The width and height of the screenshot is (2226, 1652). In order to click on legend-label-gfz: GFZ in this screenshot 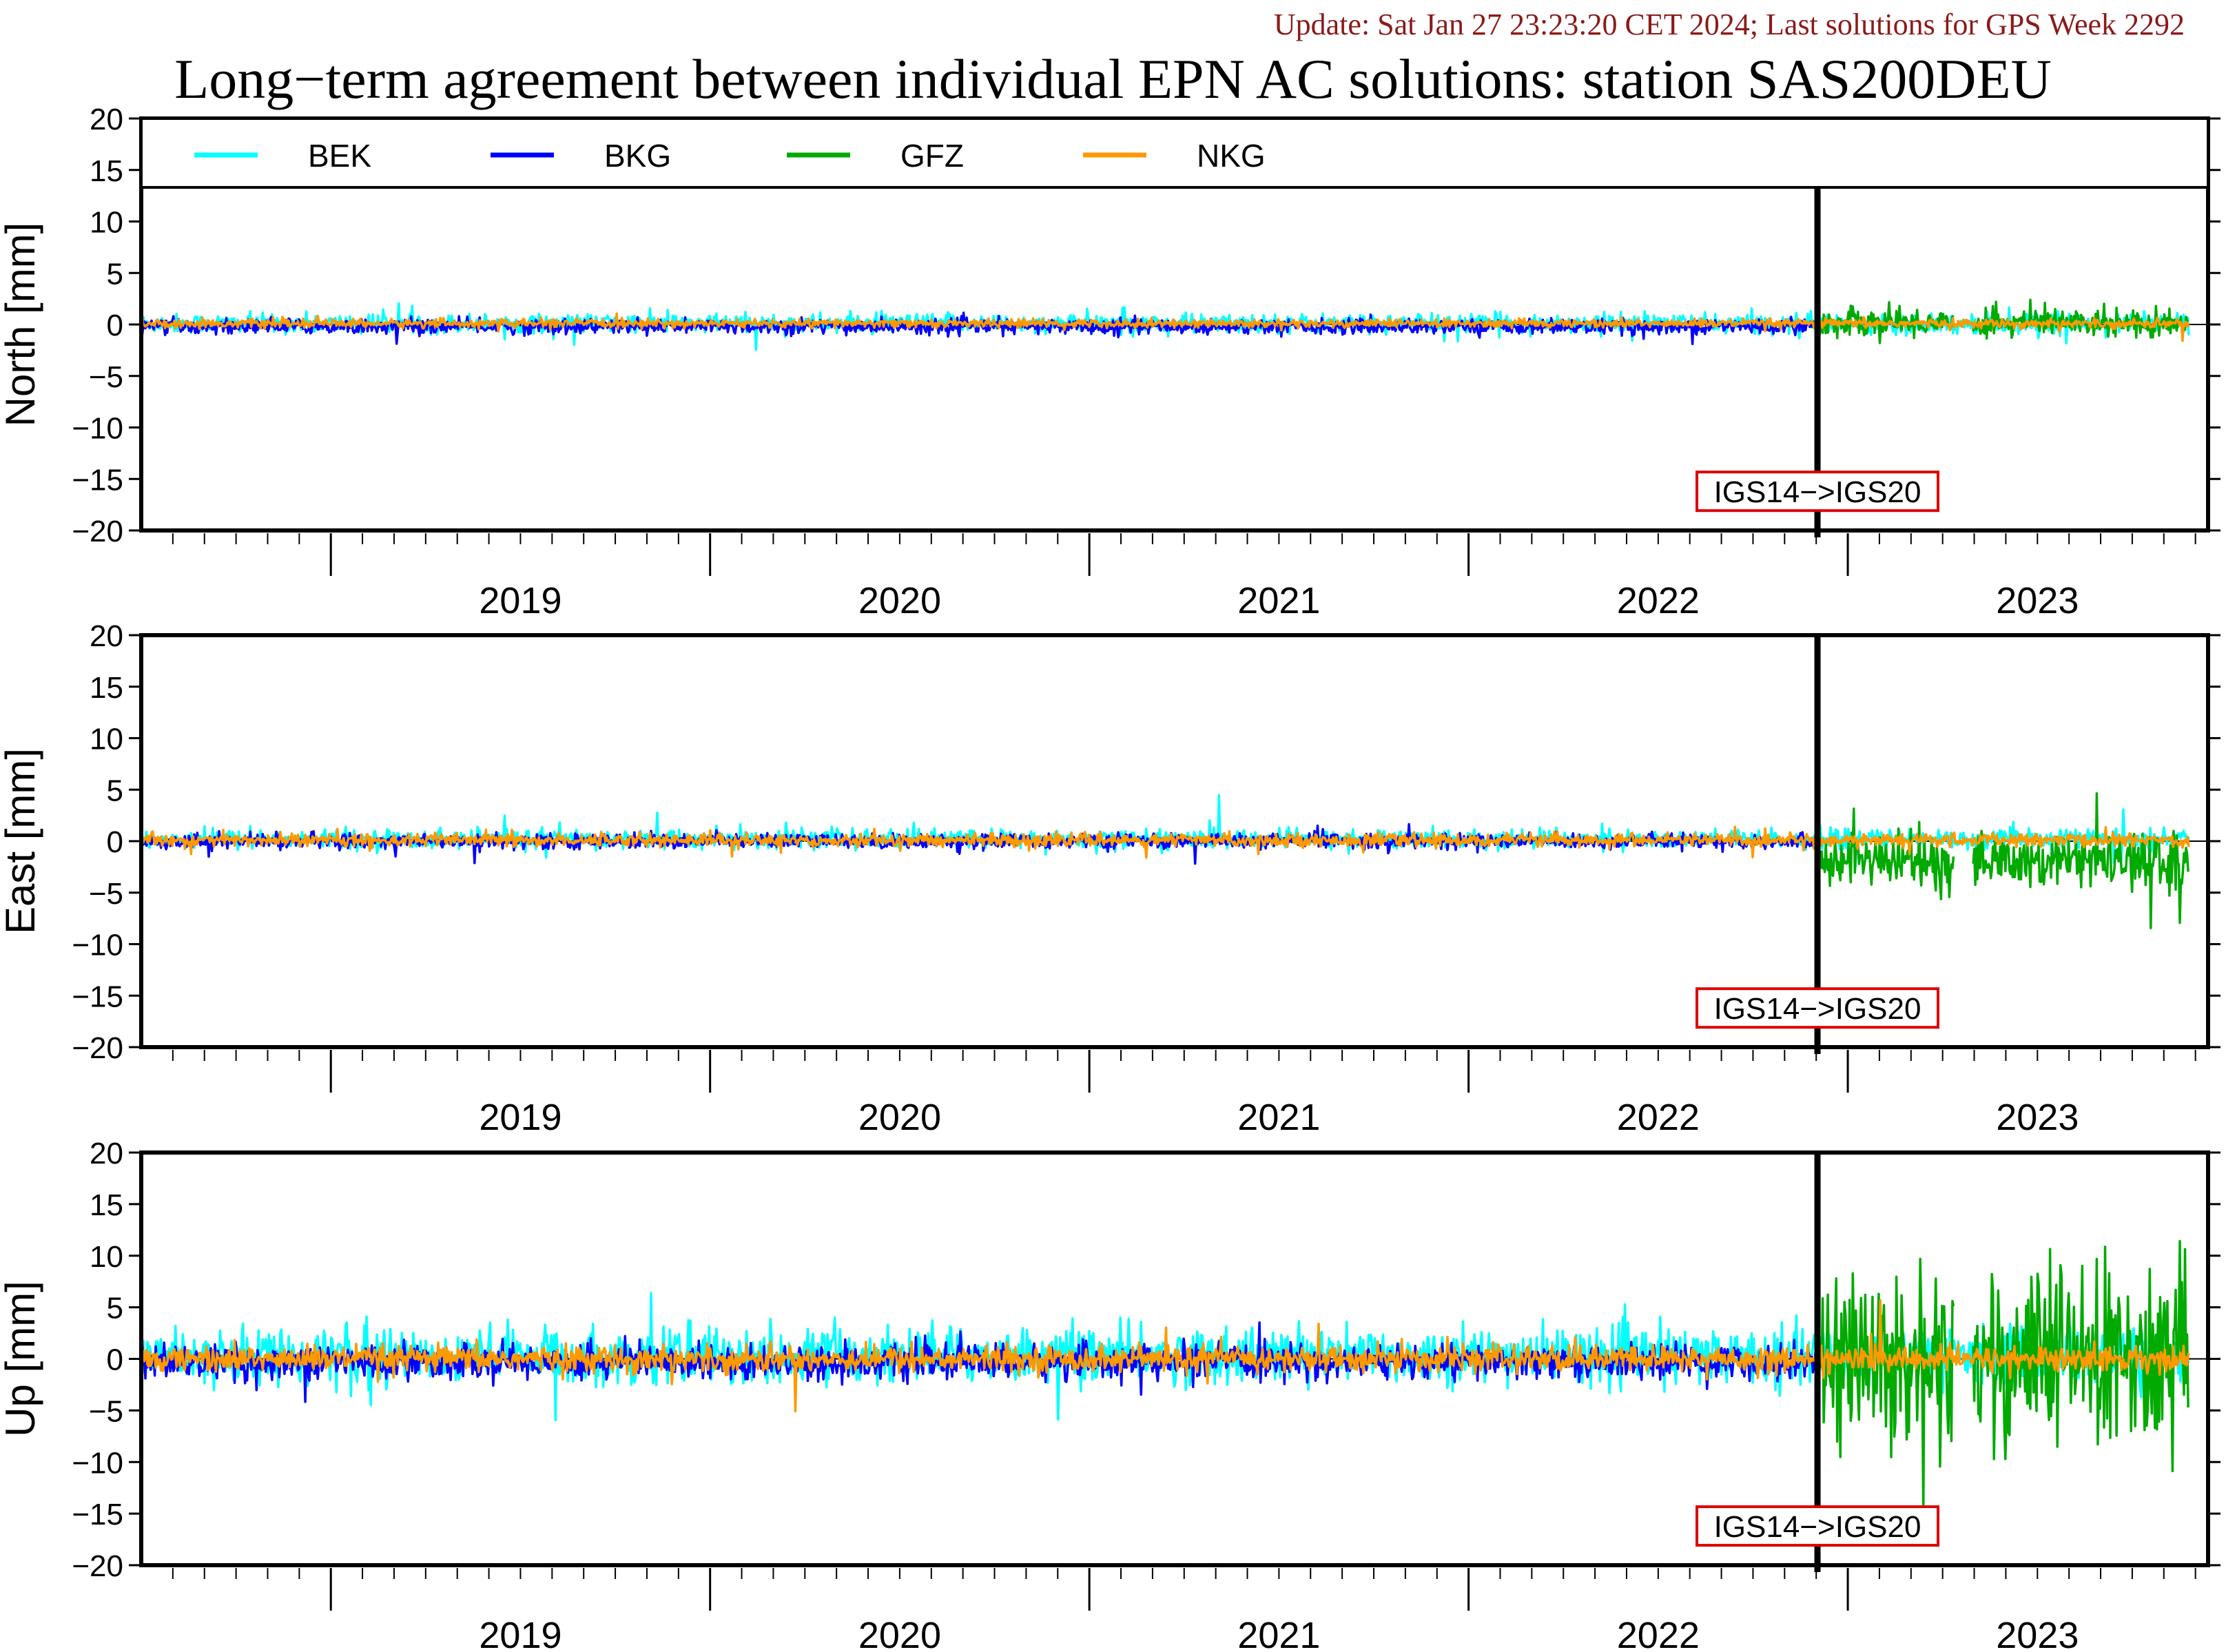, I will do `click(932, 156)`.